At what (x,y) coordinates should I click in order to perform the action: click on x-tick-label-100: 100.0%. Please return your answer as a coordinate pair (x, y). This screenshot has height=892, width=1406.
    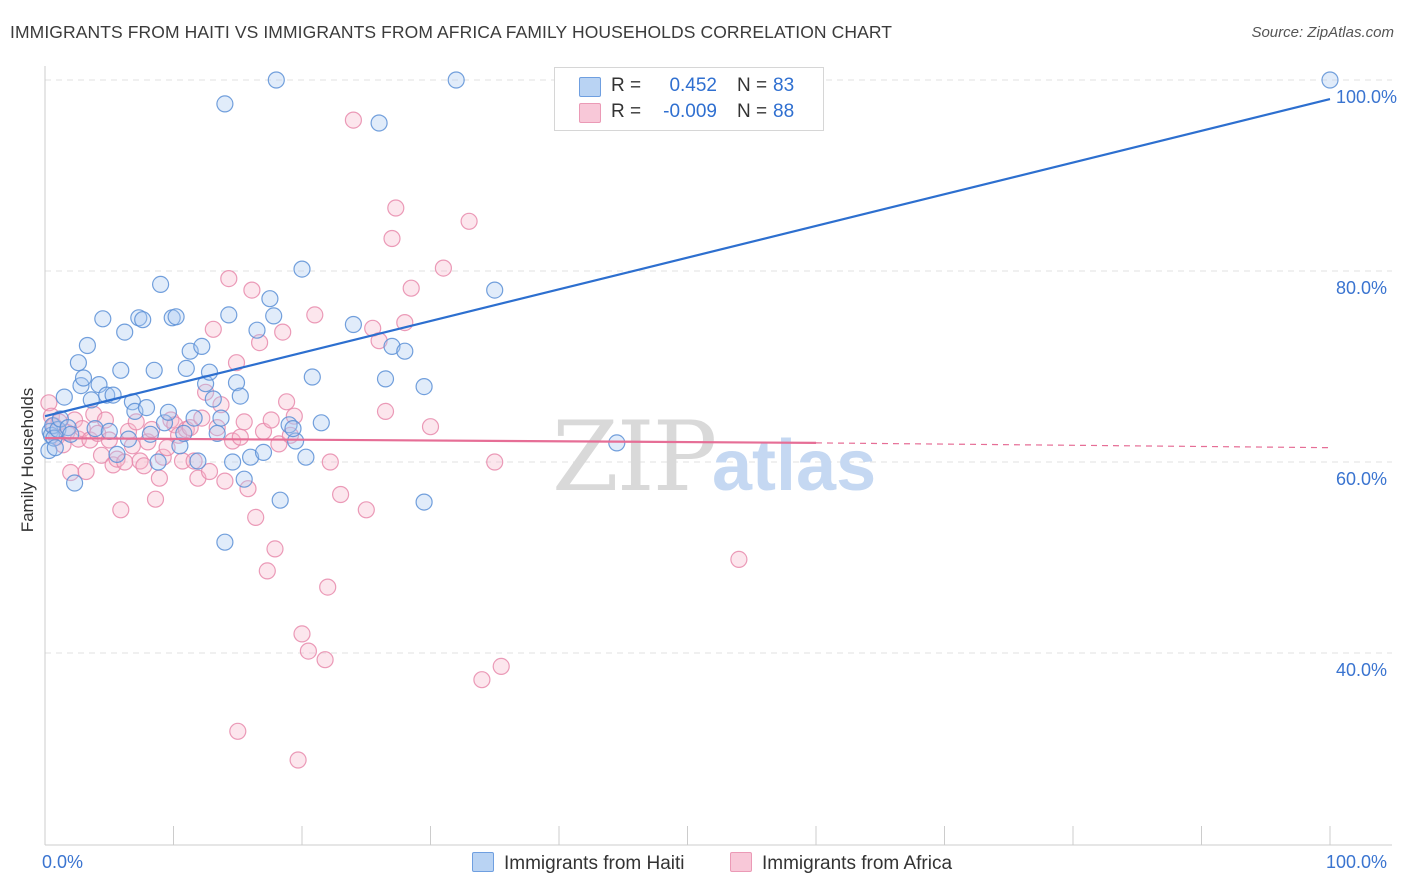
    Looking at the image, I should click on (1357, 862).